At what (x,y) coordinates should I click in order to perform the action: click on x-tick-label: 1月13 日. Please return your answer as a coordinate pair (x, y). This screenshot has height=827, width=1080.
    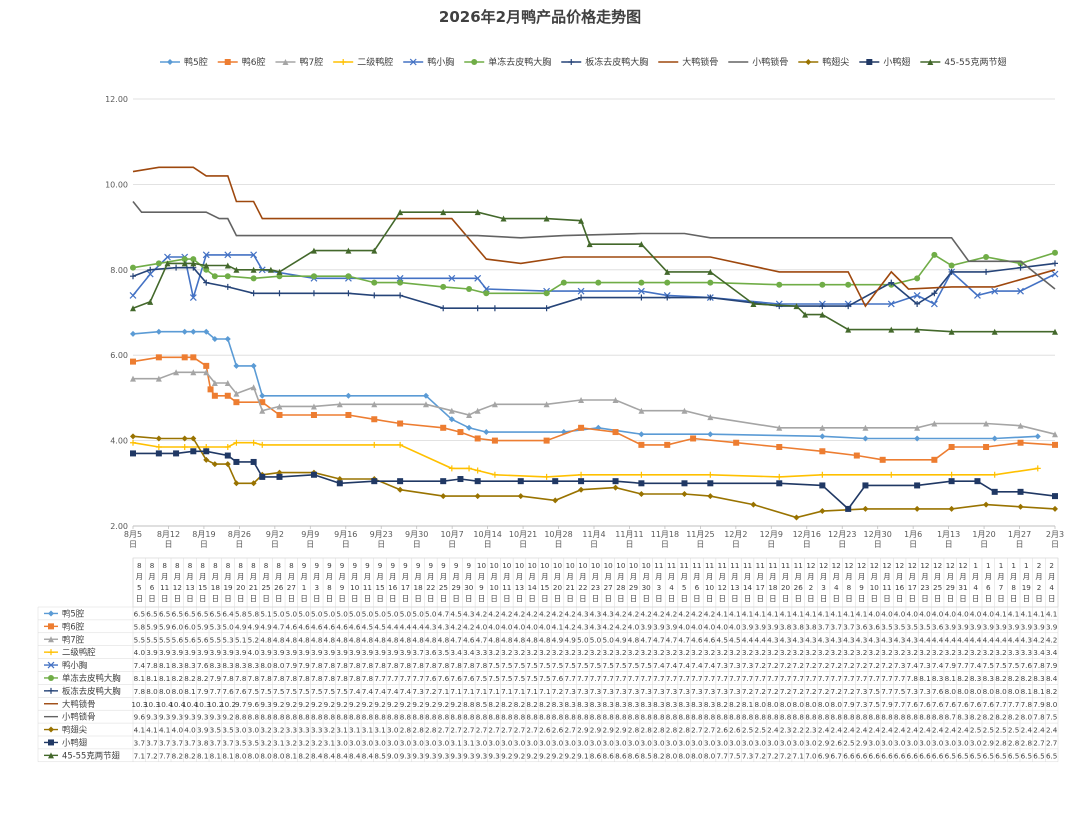
    Looking at the image, I should click on (948, 539).